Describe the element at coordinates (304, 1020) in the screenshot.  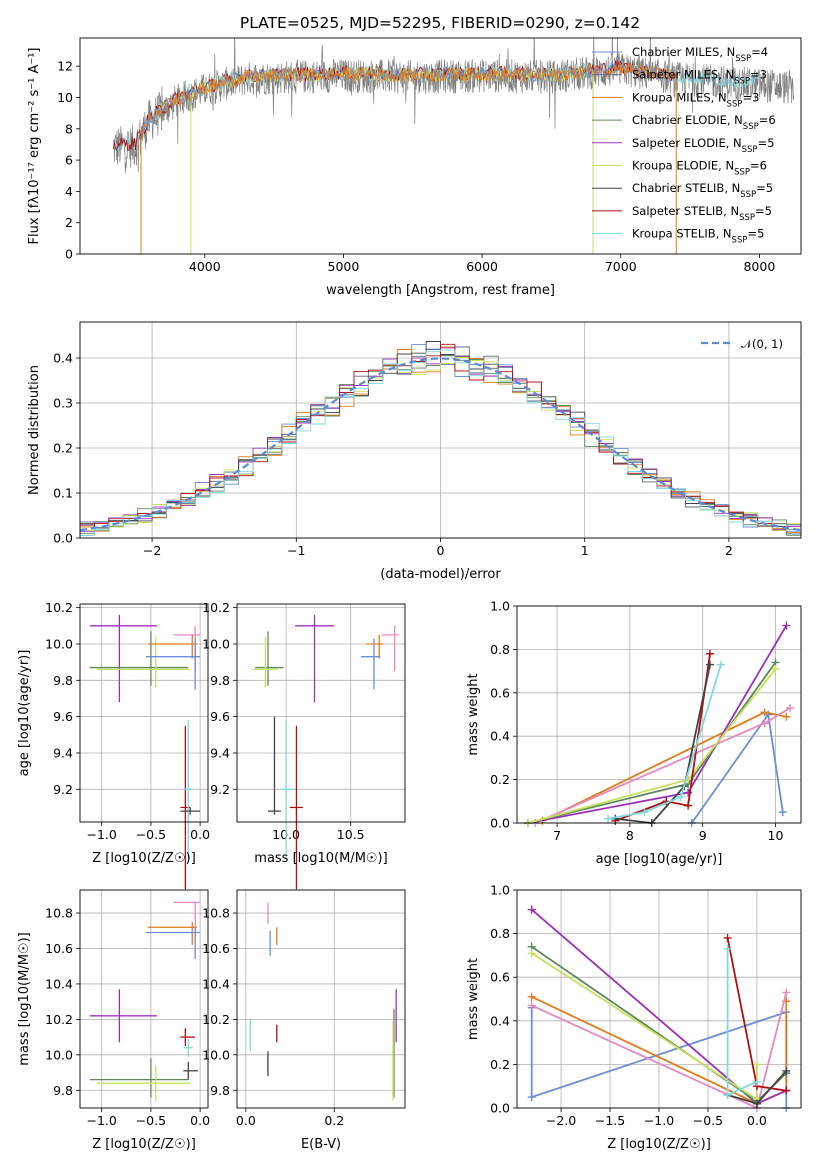
I see `mass_vs_ebv-panel: 0.0 0.2 9.8 10.0 10.2 10.4 10.6 10.8 E(B-V)` at that location.